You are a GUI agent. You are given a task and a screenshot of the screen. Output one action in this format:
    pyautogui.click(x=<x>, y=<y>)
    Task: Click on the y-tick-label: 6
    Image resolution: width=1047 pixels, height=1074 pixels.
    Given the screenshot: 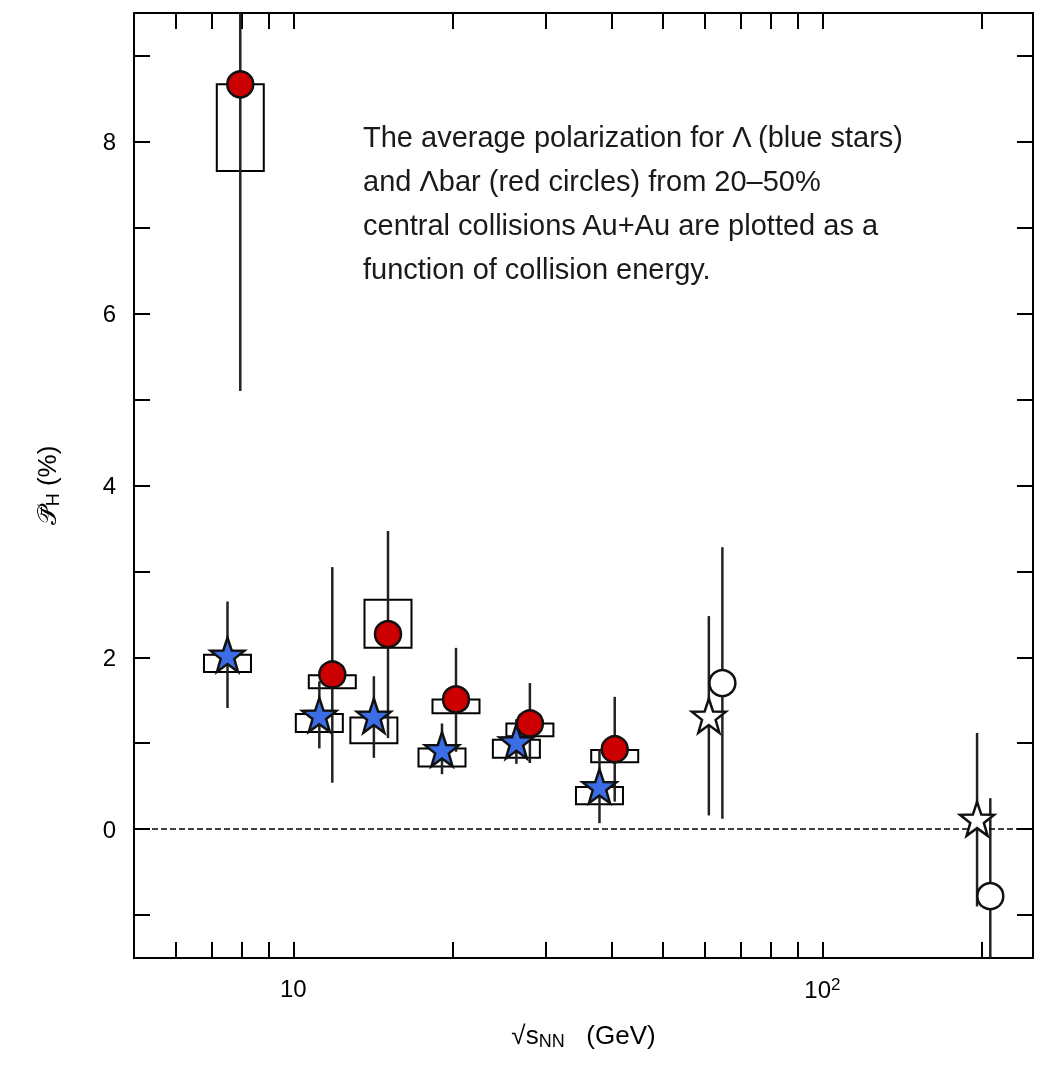 What is the action you would take?
    pyautogui.click(x=109, y=314)
    